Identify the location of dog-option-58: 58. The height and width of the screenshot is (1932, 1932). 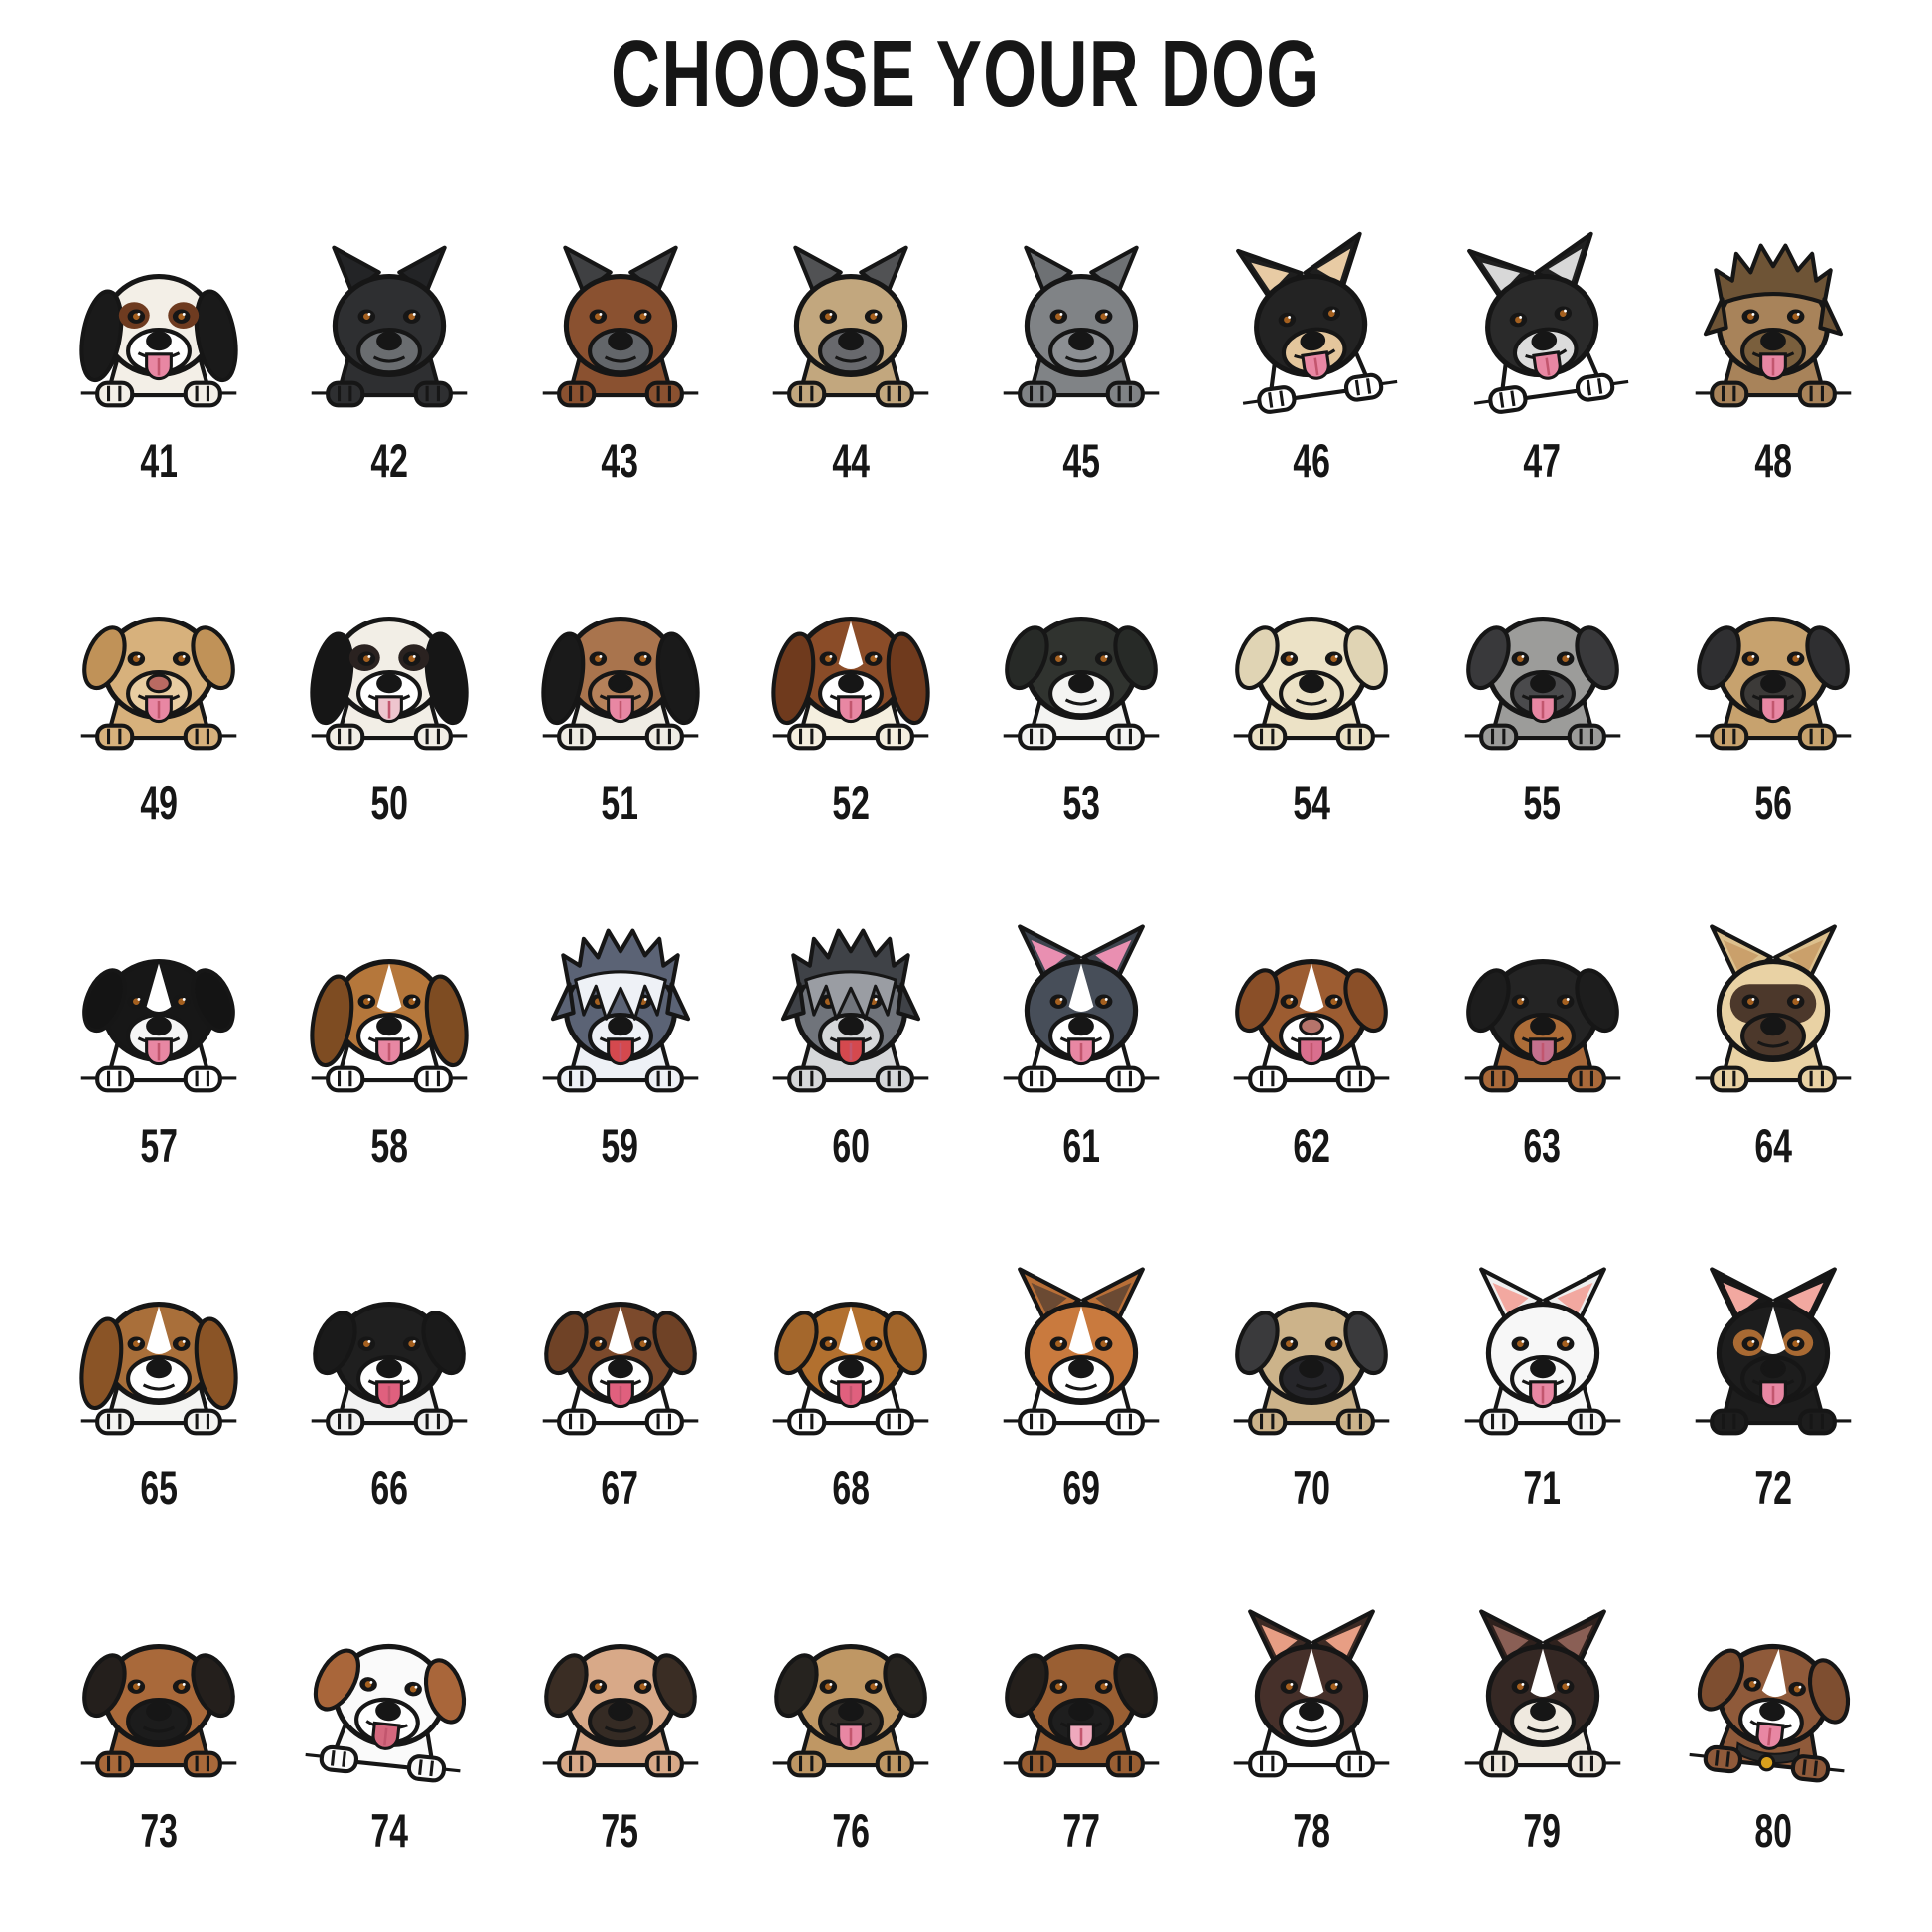
(389, 1011).